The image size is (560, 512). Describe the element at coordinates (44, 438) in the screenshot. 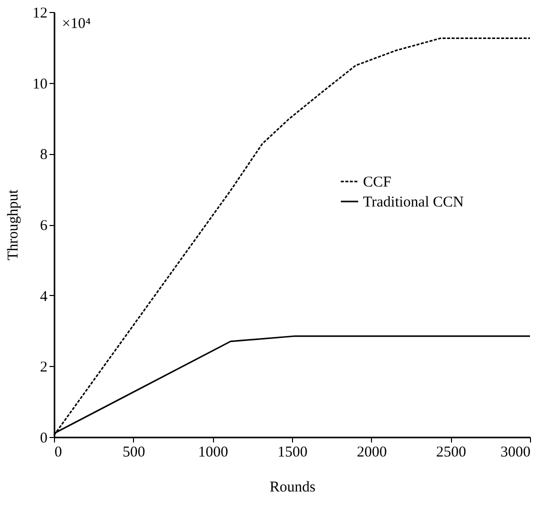

I see `y-tick-label: 0` at that location.